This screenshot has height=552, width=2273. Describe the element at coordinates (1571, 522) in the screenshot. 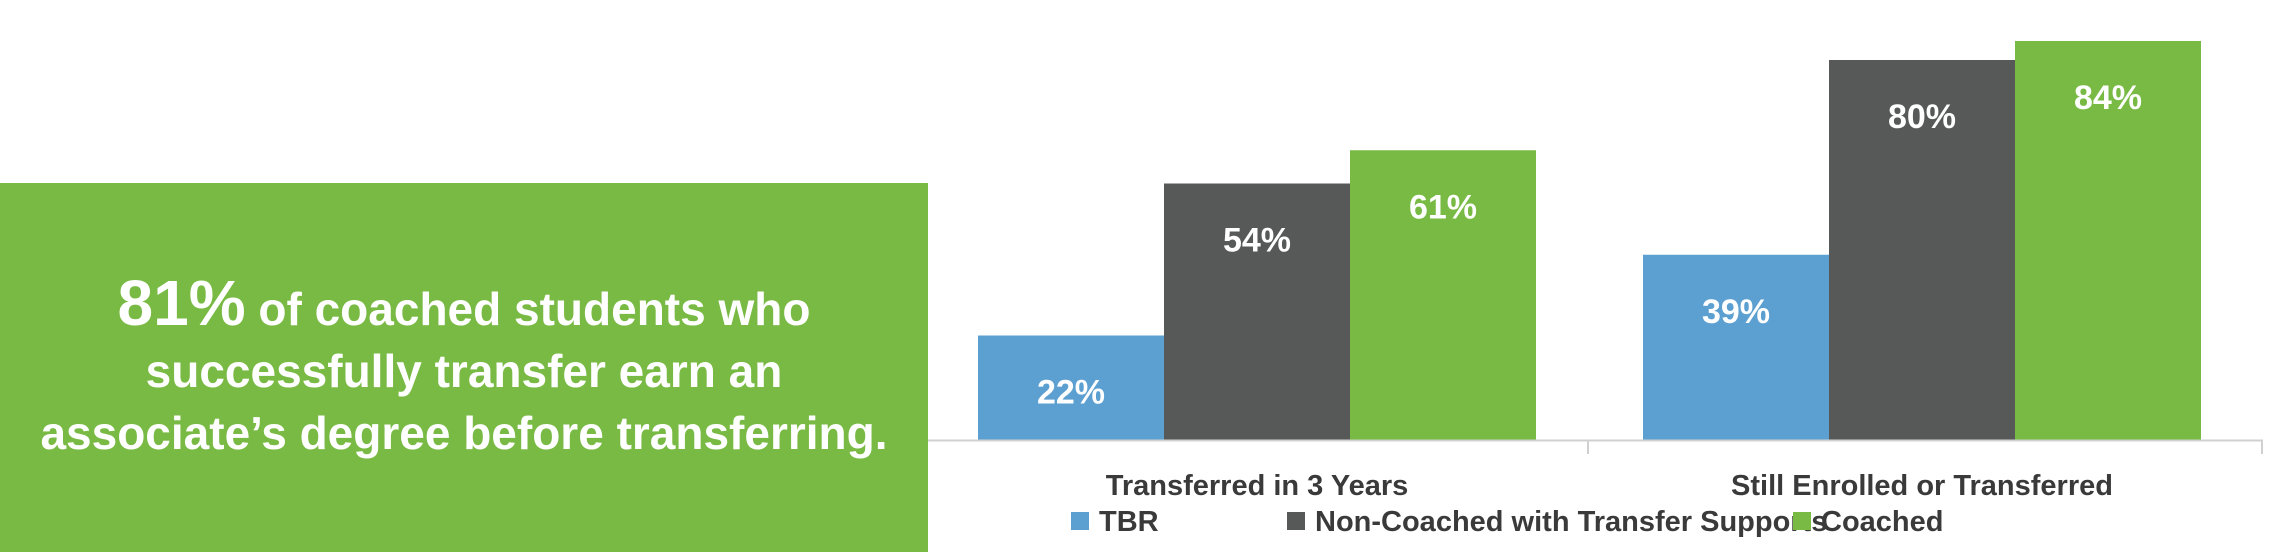

I see `legend-label-non-coached-with-transfer-supports: Non-Coached with Transfer Supports` at that location.